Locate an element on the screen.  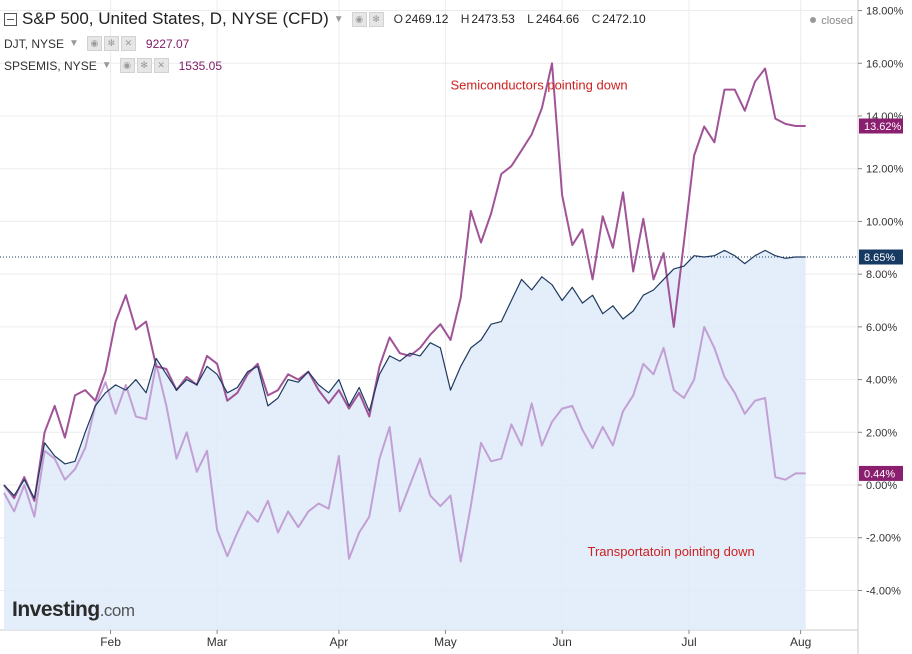
low-value: 2464.66 is located at coordinates (557, 19).